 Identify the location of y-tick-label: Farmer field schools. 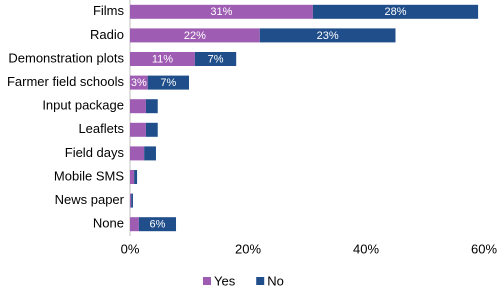
(66, 81).